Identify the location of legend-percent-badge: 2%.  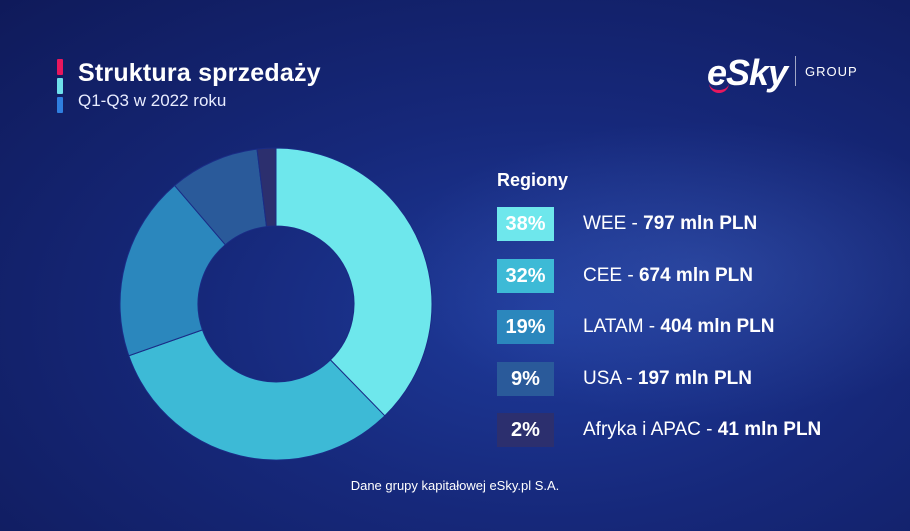
(525, 430).